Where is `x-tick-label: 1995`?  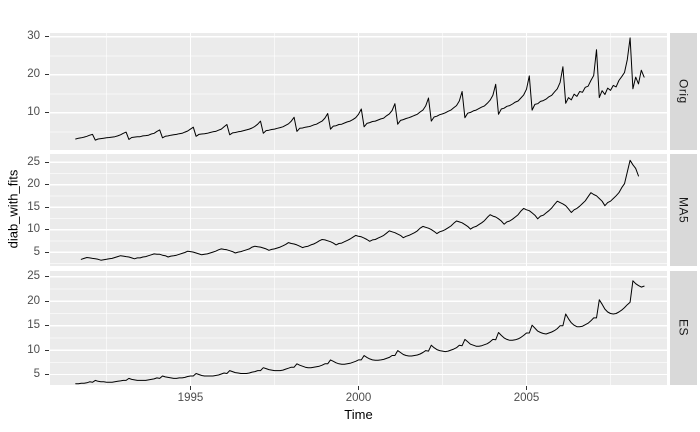
x-tick-label: 1995 is located at coordinates (190, 398).